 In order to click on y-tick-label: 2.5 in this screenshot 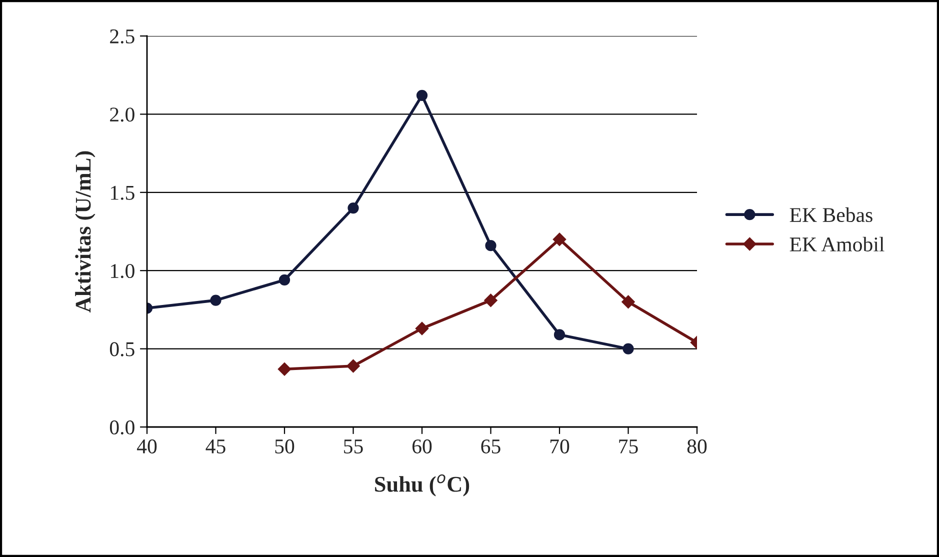, I will do `click(122, 36)`.